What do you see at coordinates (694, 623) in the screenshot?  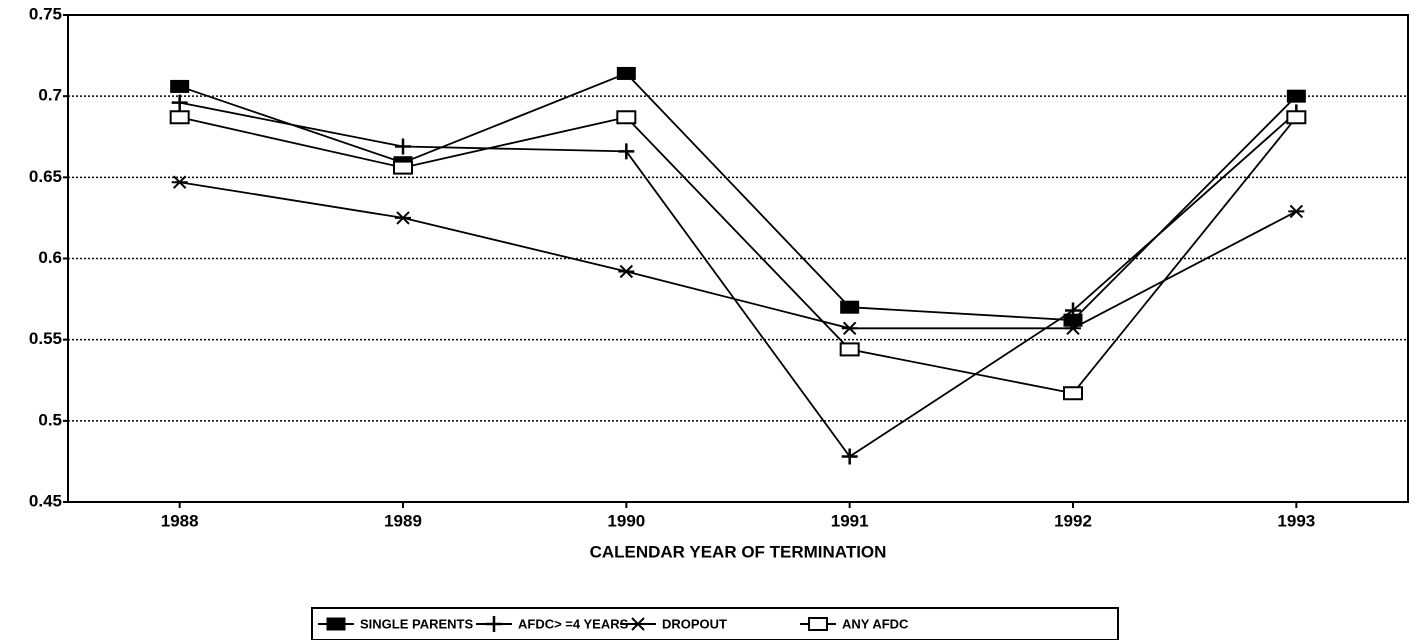 I see `legend-label: DROPOUT` at bounding box center [694, 623].